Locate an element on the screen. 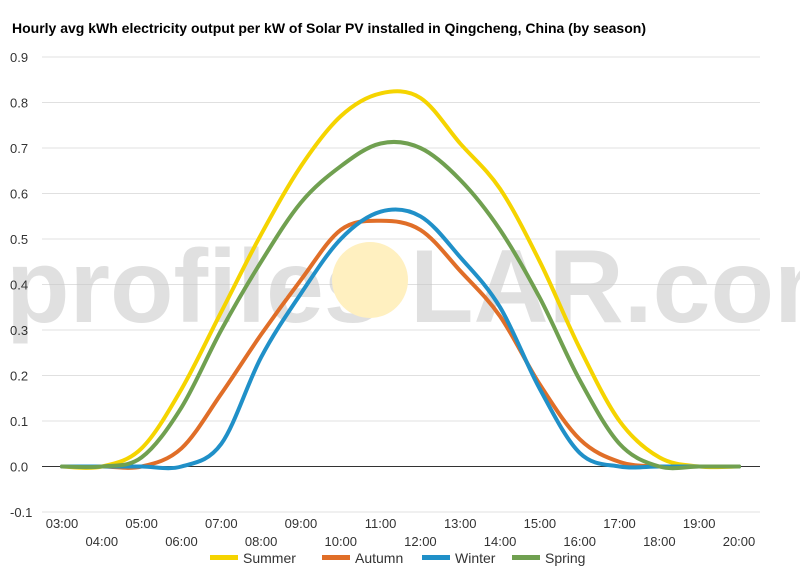  legend: Summer Autumn Winter Spring is located at coordinates (397, 558).